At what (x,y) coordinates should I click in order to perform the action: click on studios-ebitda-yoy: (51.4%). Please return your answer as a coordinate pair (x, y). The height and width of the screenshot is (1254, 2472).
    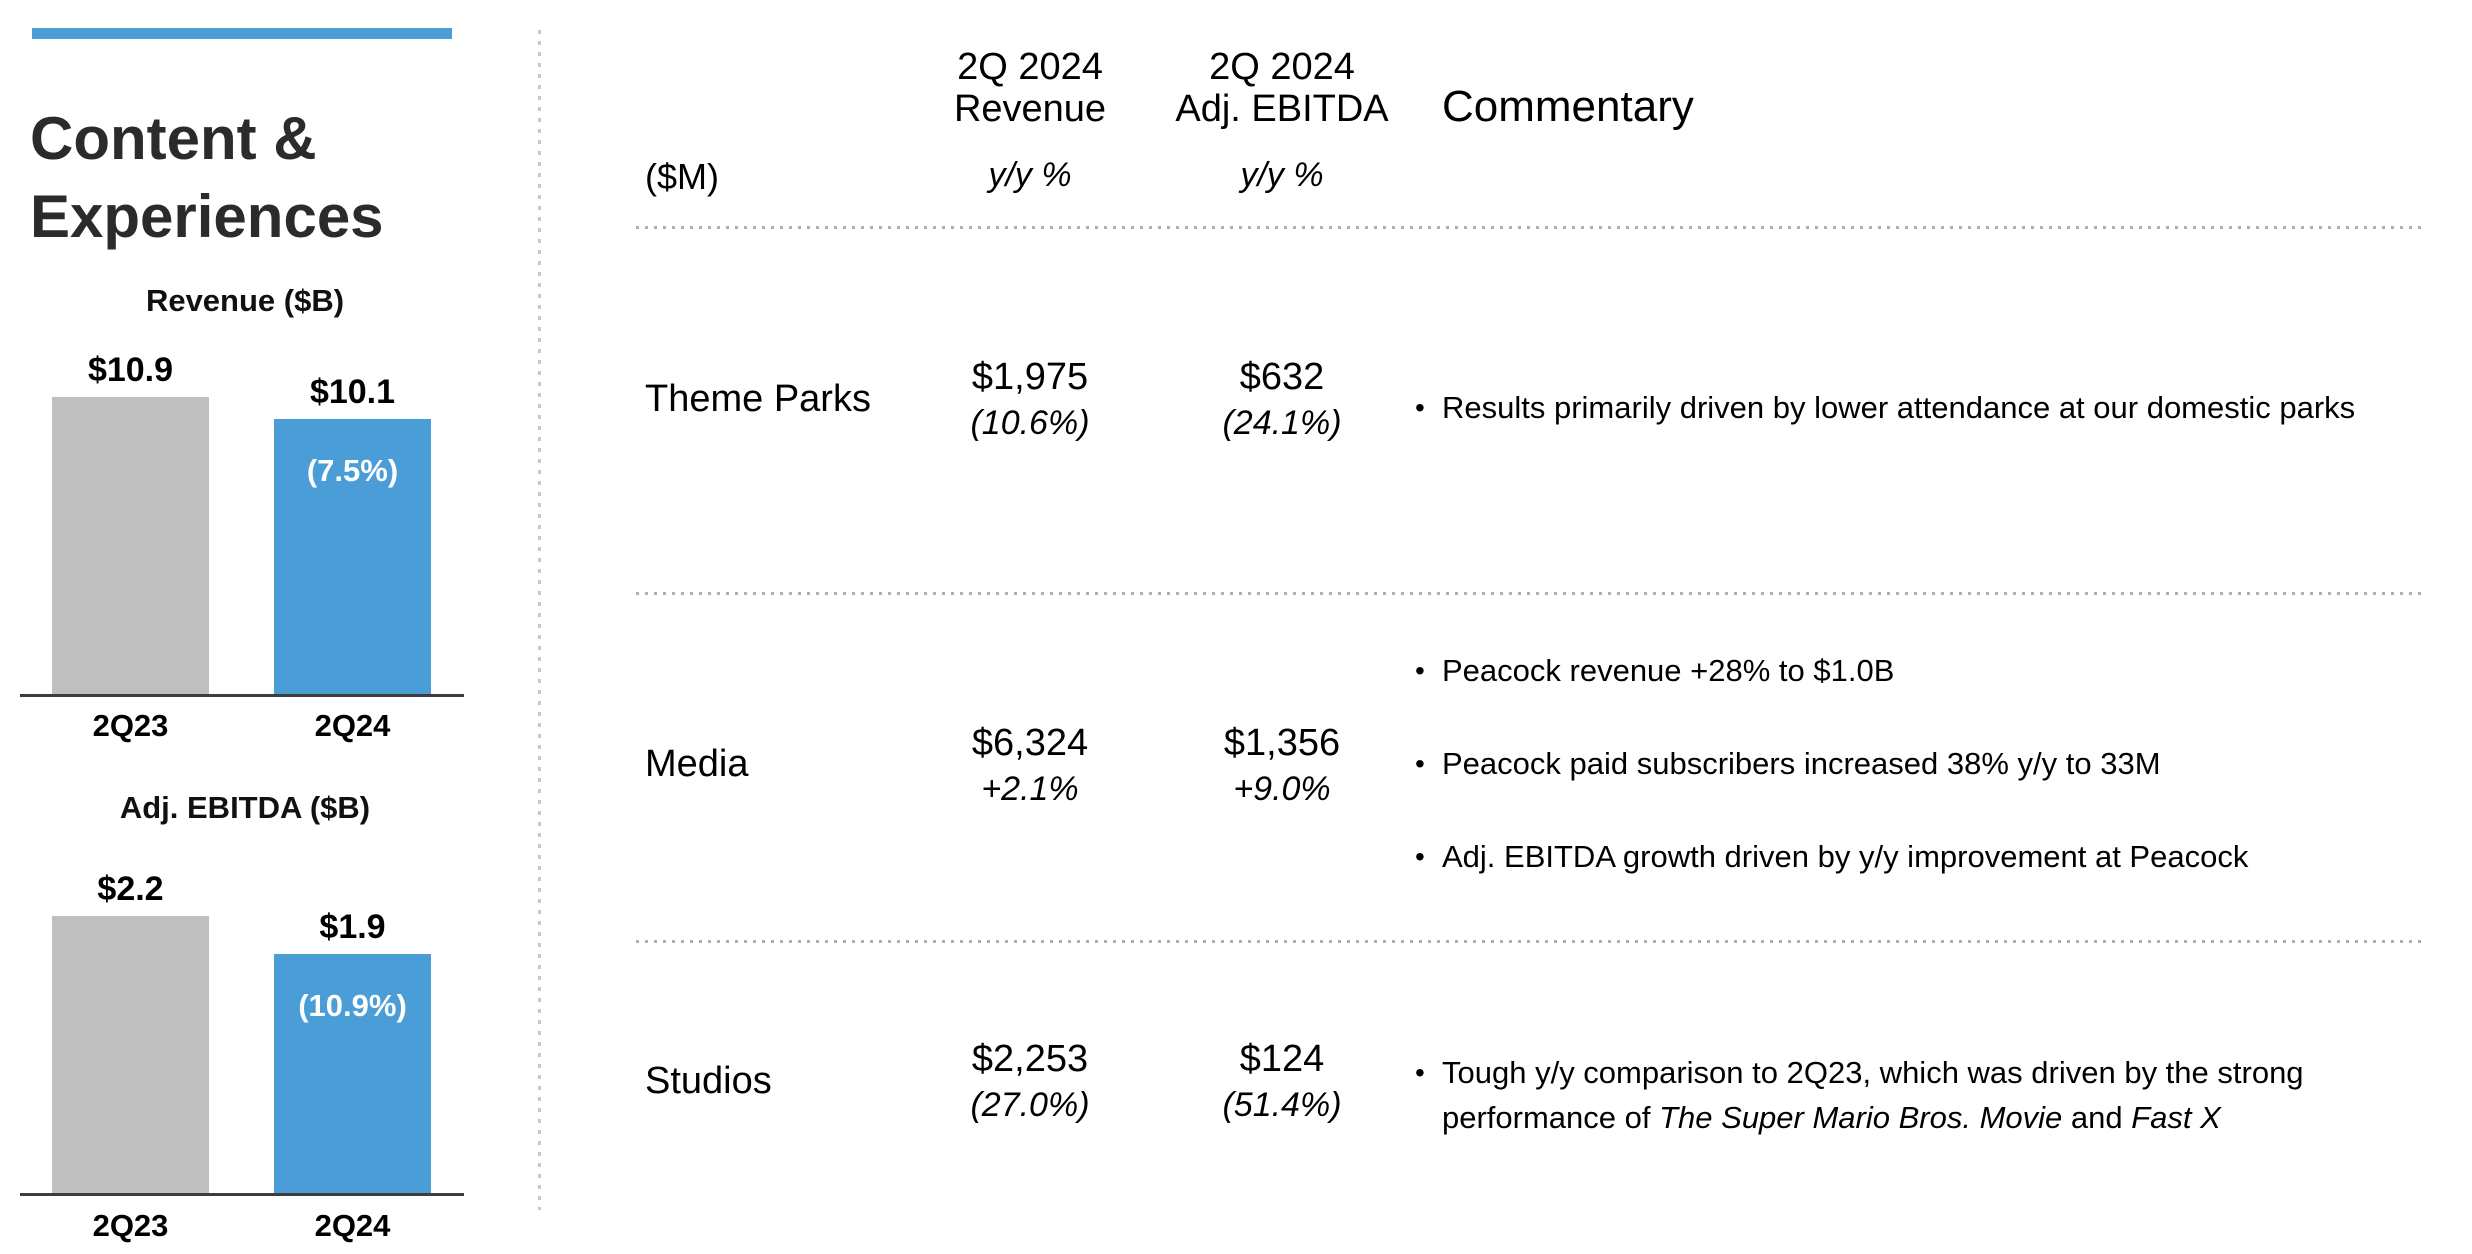
    Looking at the image, I should click on (1282, 1105).